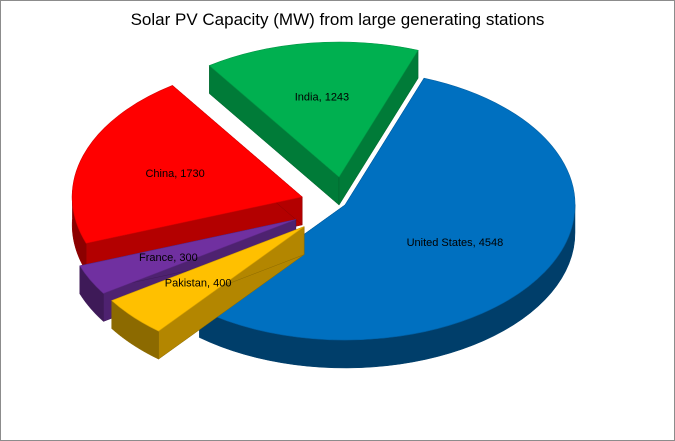 This screenshot has width=675, height=441. I want to click on pie-slice-india, so click(313, 123).